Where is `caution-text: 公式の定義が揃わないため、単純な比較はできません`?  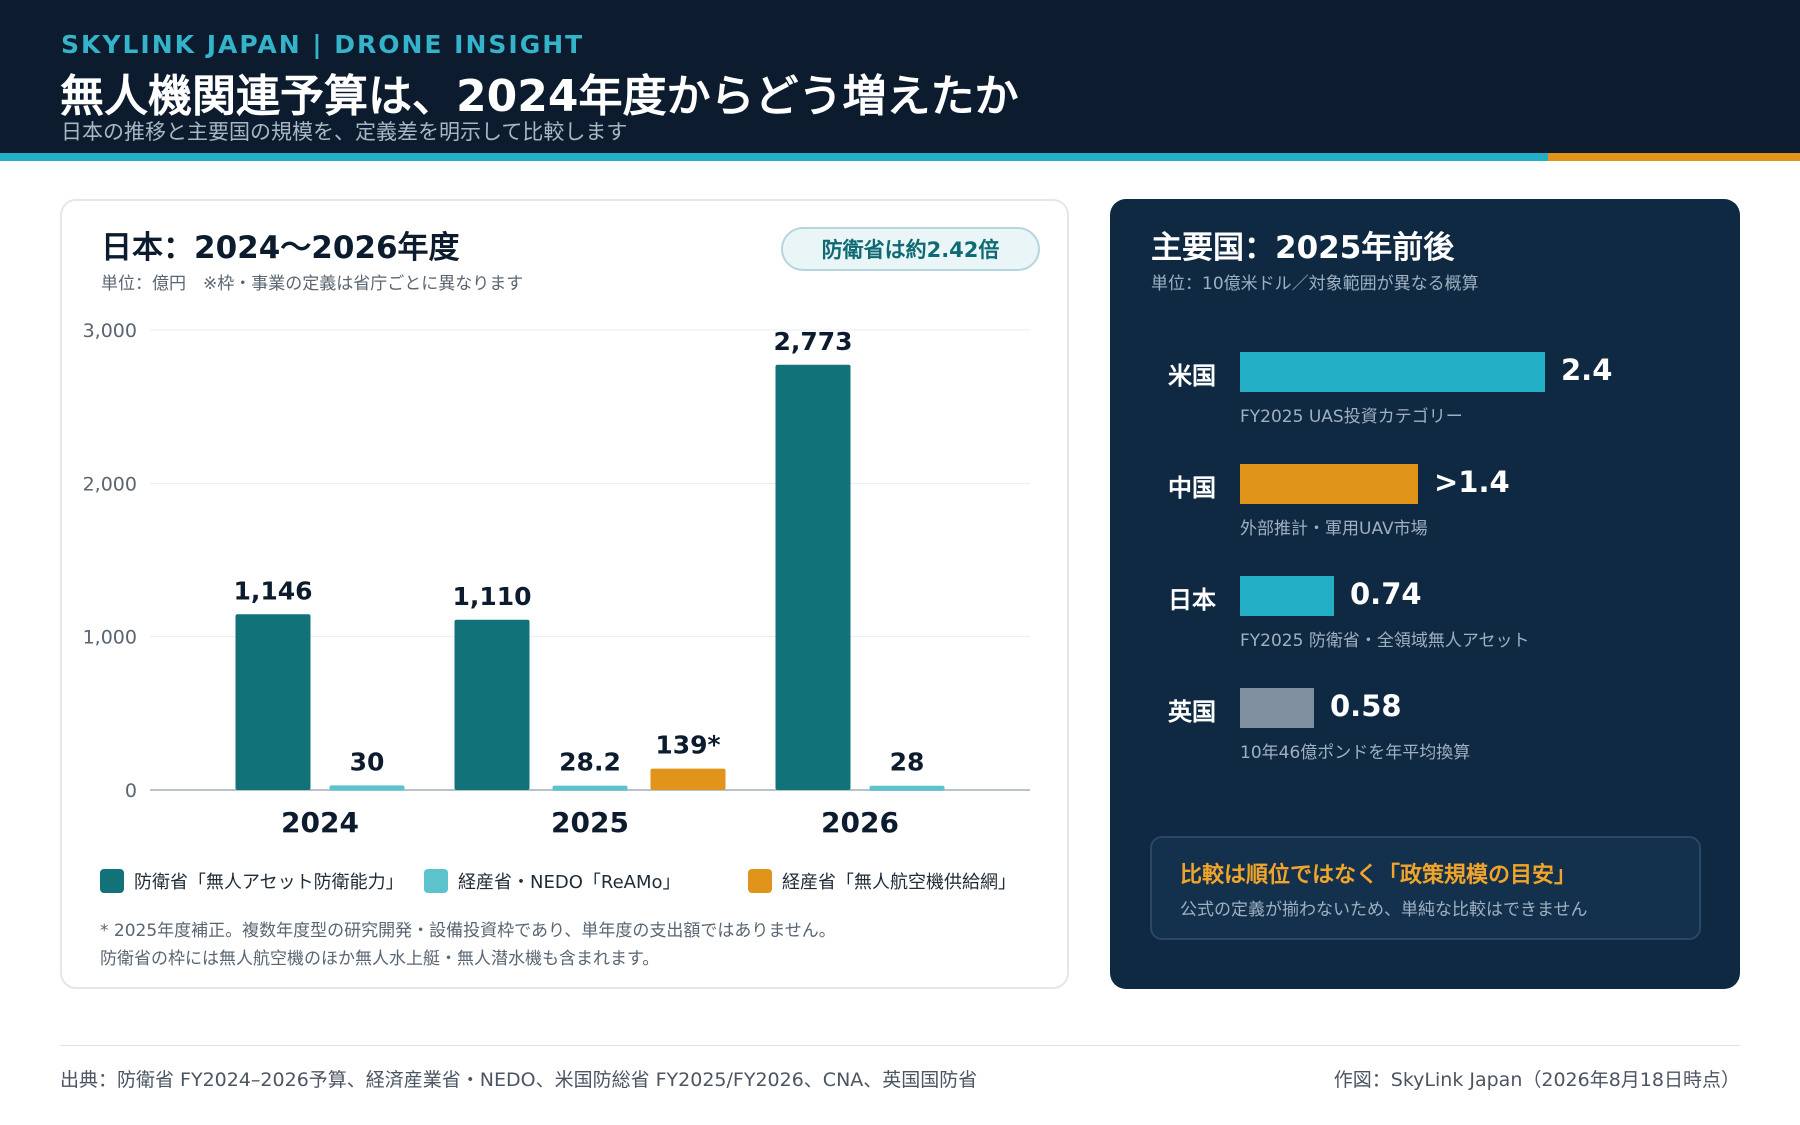 caution-text: 公式の定義が揃わないため、単純な比較はできません is located at coordinates (1384, 910).